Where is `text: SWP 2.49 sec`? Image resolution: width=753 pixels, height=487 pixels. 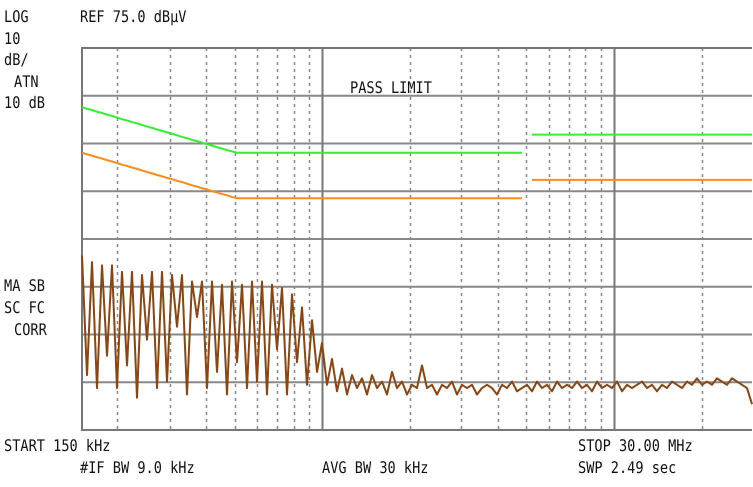
text: SWP 2.49 sec is located at coordinates (627, 467).